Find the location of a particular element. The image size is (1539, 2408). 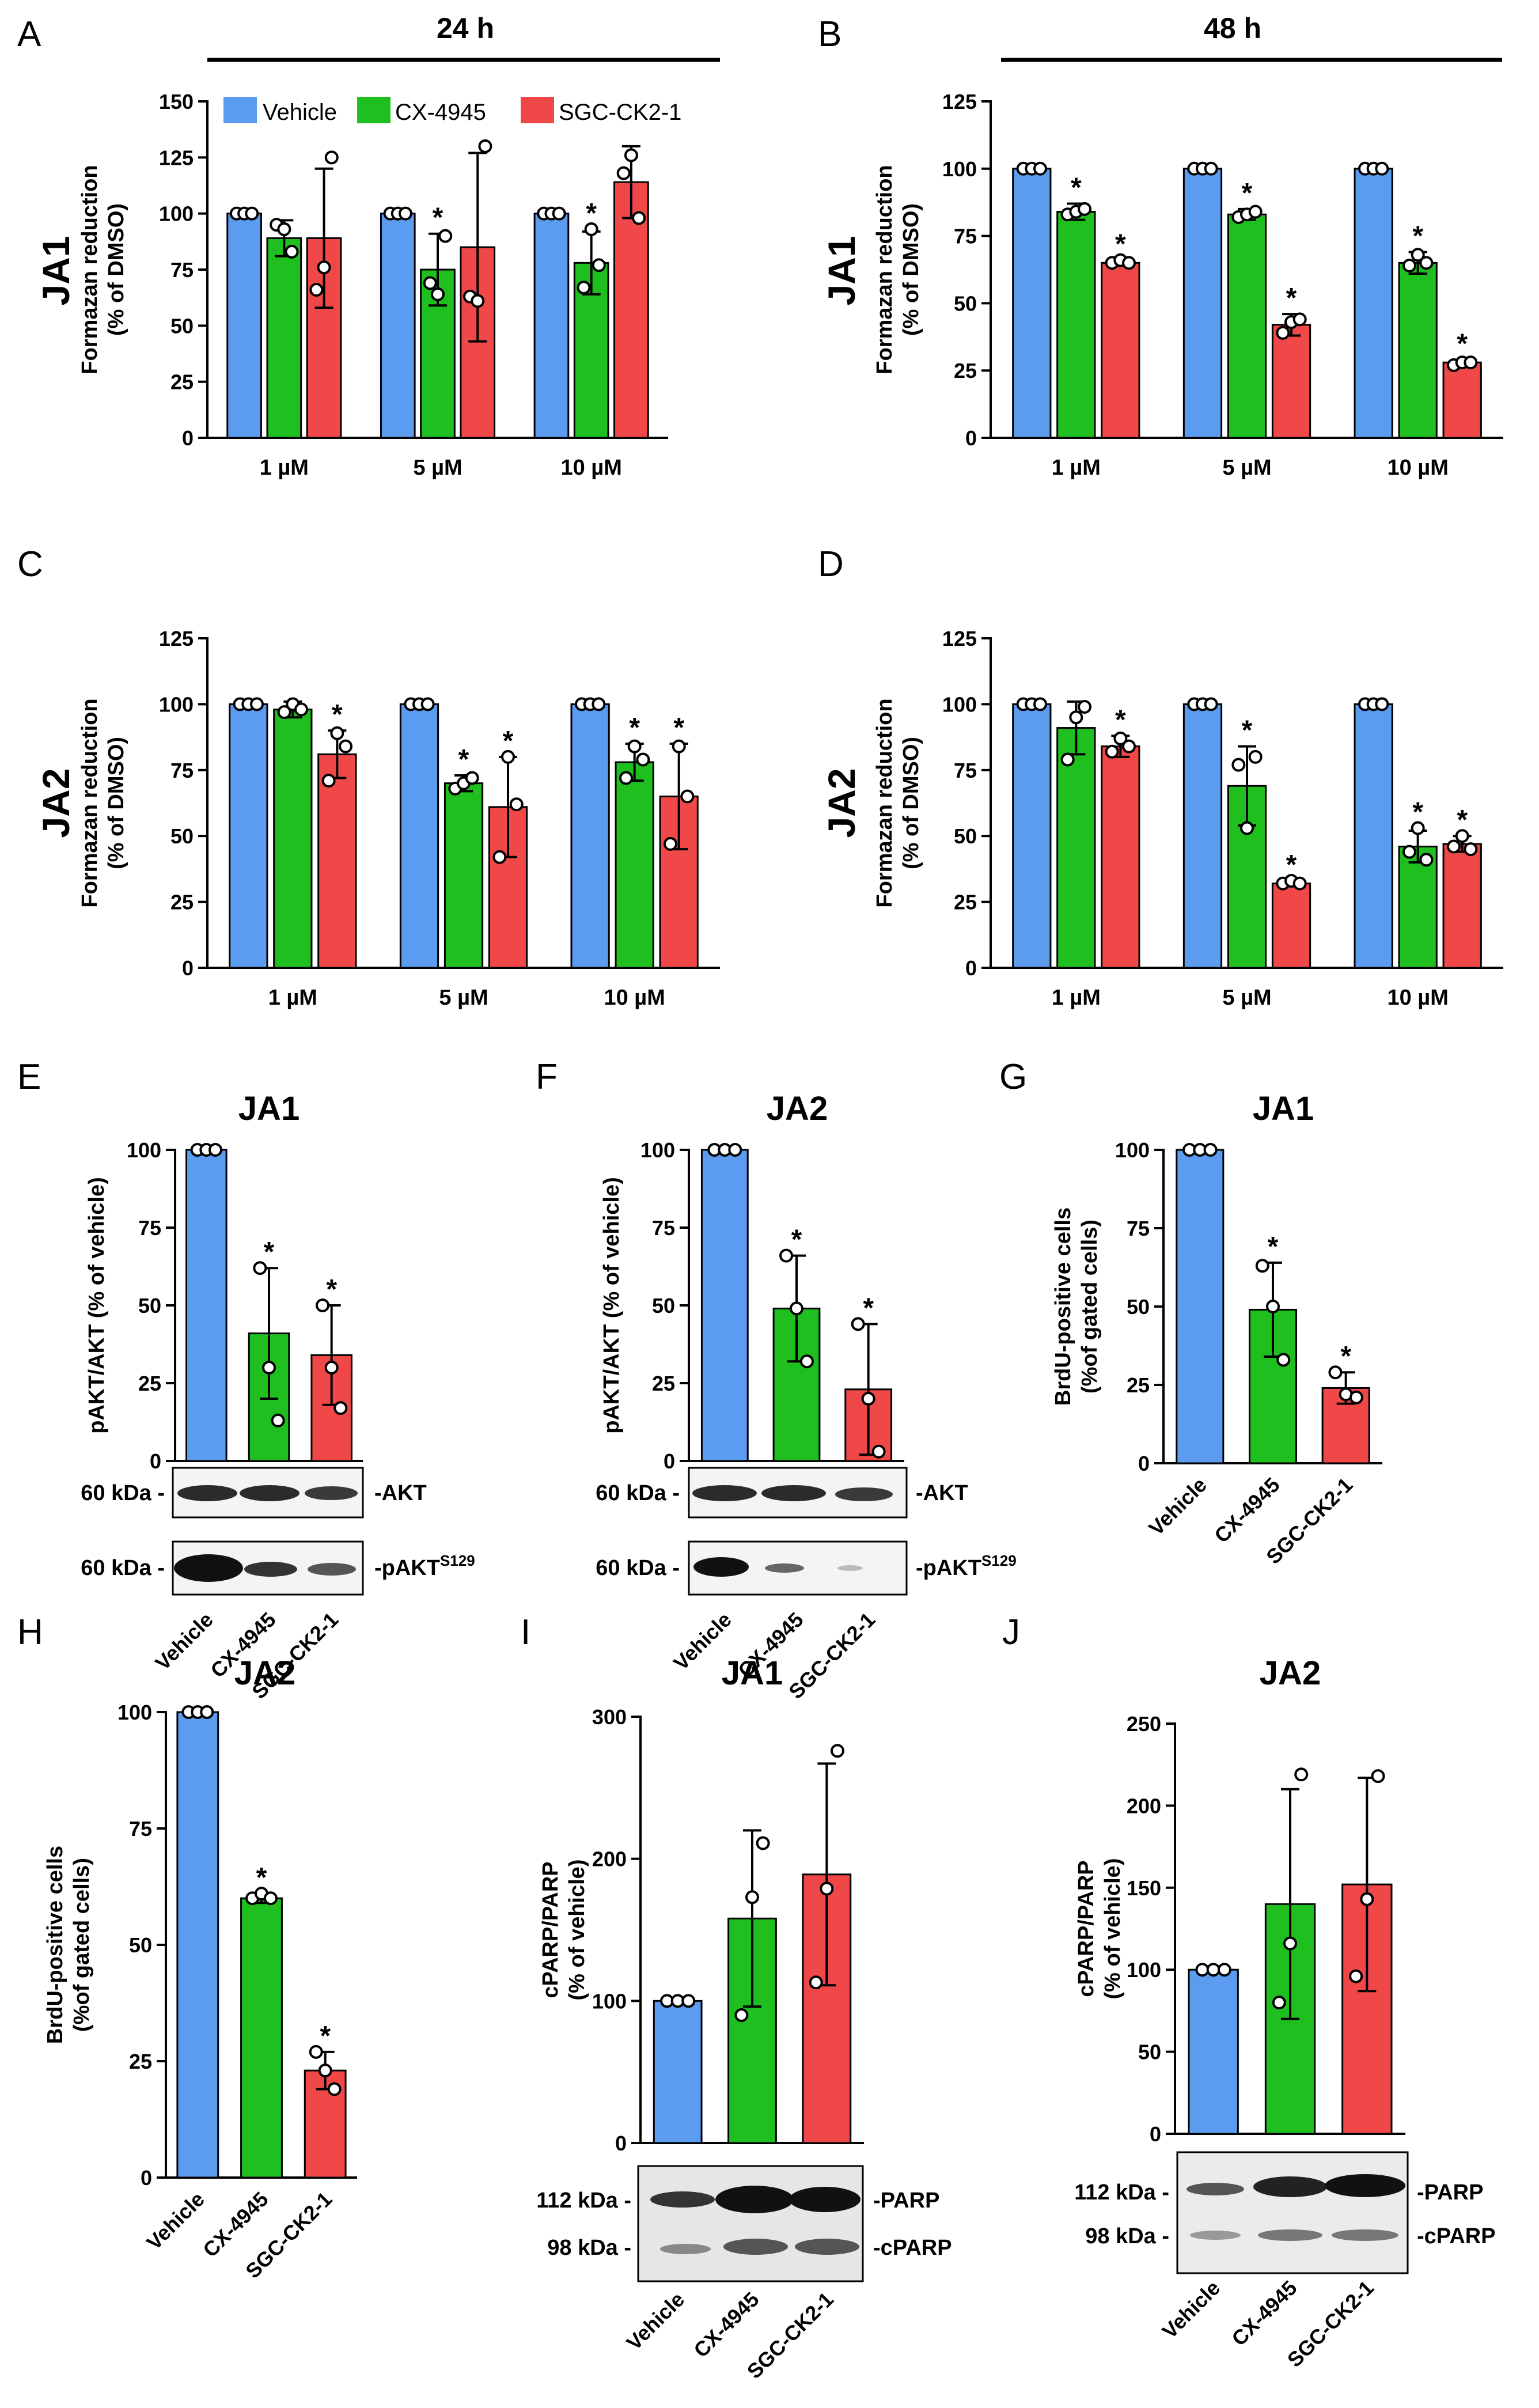

y-axis-label-line-E: pAKT/AKT (% of vehicle) is located at coordinates (97, 1305).